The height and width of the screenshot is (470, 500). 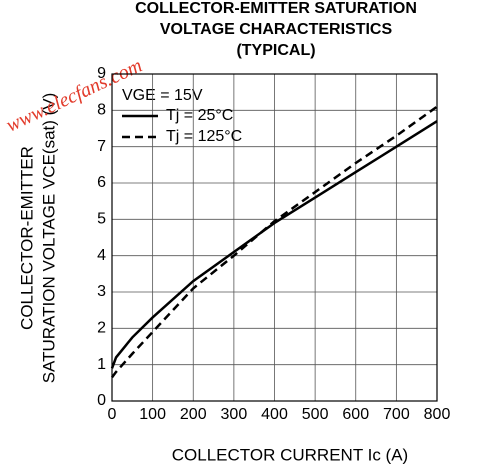 I want to click on x-tick-label: 500, so click(x=315, y=414).